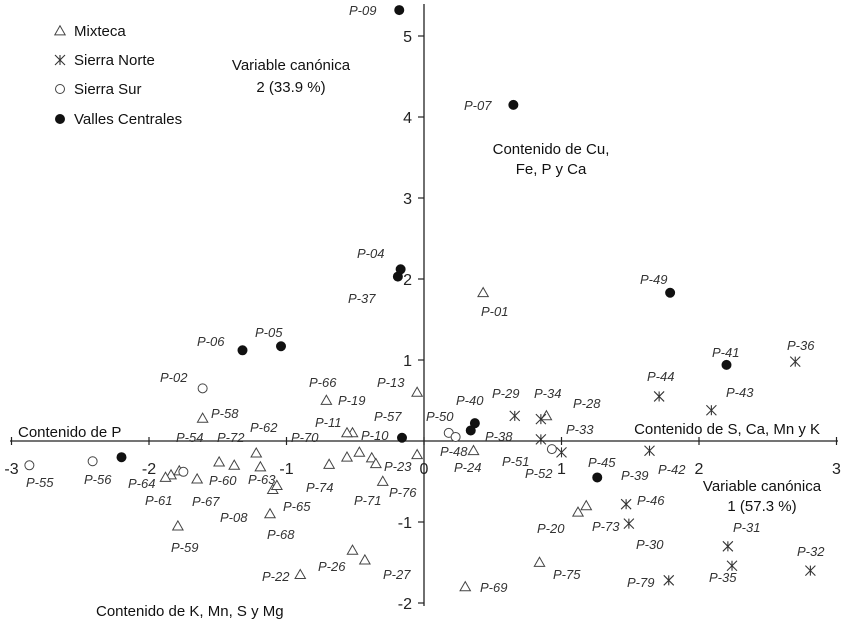 The height and width of the screenshot is (632, 848). I want to click on point-label: P-37, so click(362, 298).